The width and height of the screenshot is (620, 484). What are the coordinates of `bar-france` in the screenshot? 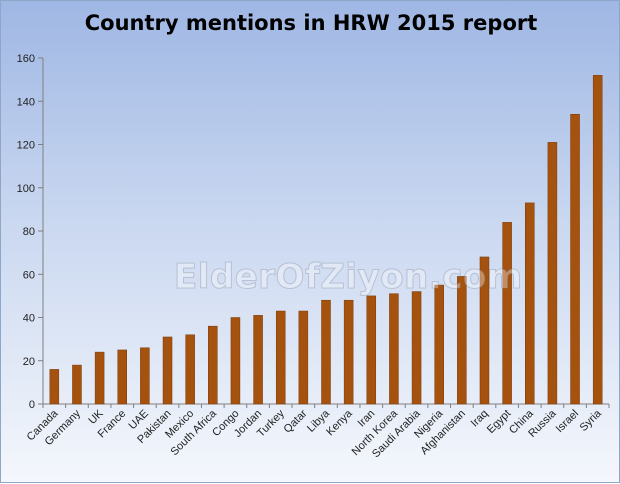 It's located at (122, 377).